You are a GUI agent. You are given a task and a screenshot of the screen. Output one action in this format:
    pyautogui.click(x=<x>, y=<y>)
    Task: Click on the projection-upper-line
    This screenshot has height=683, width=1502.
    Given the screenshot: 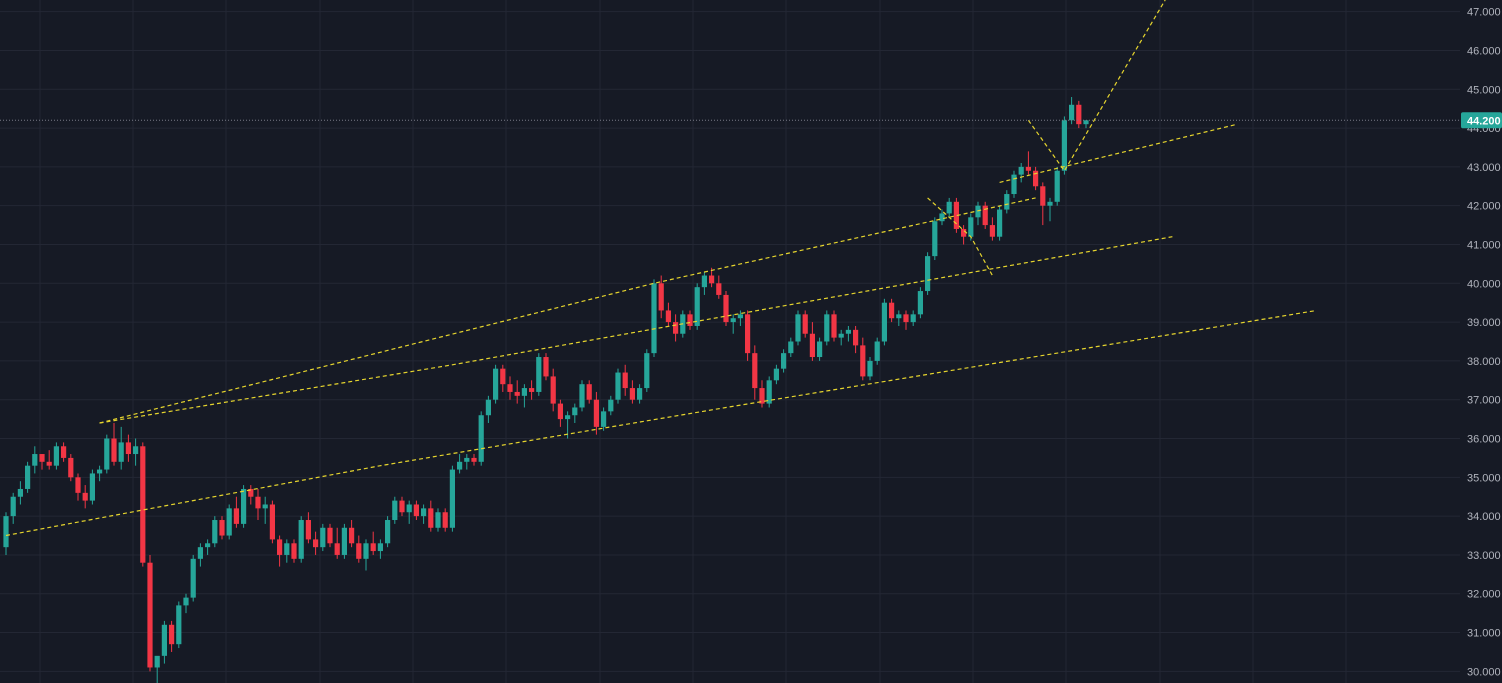 What is the action you would take?
    pyautogui.click(x=1118, y=153)
    